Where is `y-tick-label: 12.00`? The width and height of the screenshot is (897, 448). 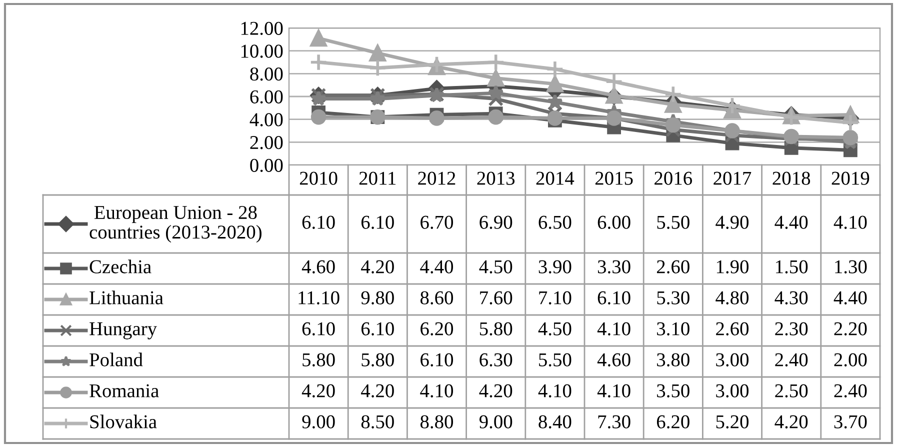
y-tick-label: 12.00 is located at coordinates (262, 29).